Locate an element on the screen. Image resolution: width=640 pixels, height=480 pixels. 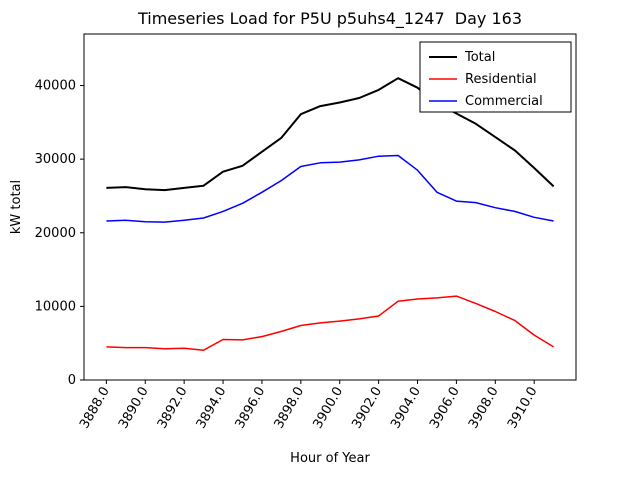
x-tick-label: 3904.0 is located at coordinates (406, 408).